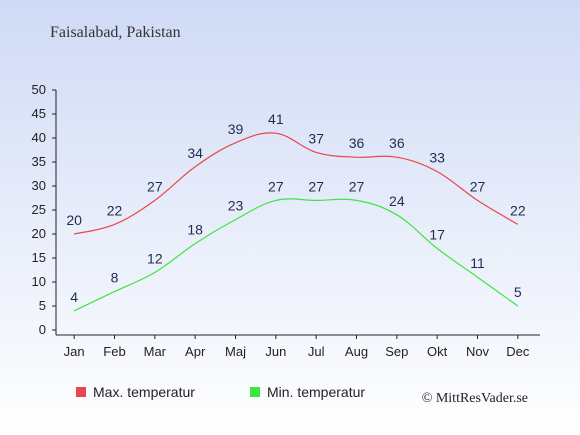 Image resolution: width=580 pixels, height=435 pixels. What do you see at coordinates (42, 329) in the screenshot?
I see `y-tick-label: 0` at bounding box center [42, 329].